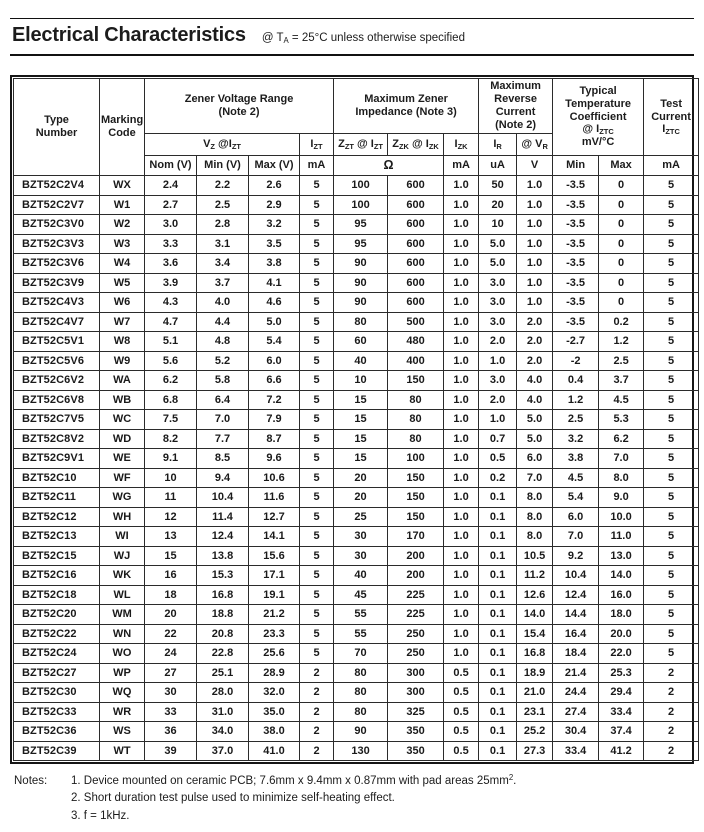 This screenshot has width=704, height=832. Describe the element at coordinates (56, 263) in the screenshot. I see `cell-type-number: BZT52C3V6` at that location.